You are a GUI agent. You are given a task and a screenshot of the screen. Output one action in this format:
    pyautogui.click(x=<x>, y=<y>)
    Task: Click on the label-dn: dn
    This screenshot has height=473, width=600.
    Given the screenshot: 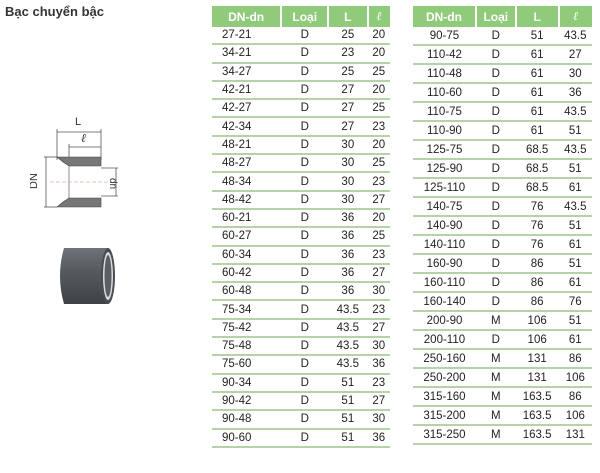 What is the action you would take?
    pyautogui.click(x=112, y=183)
    